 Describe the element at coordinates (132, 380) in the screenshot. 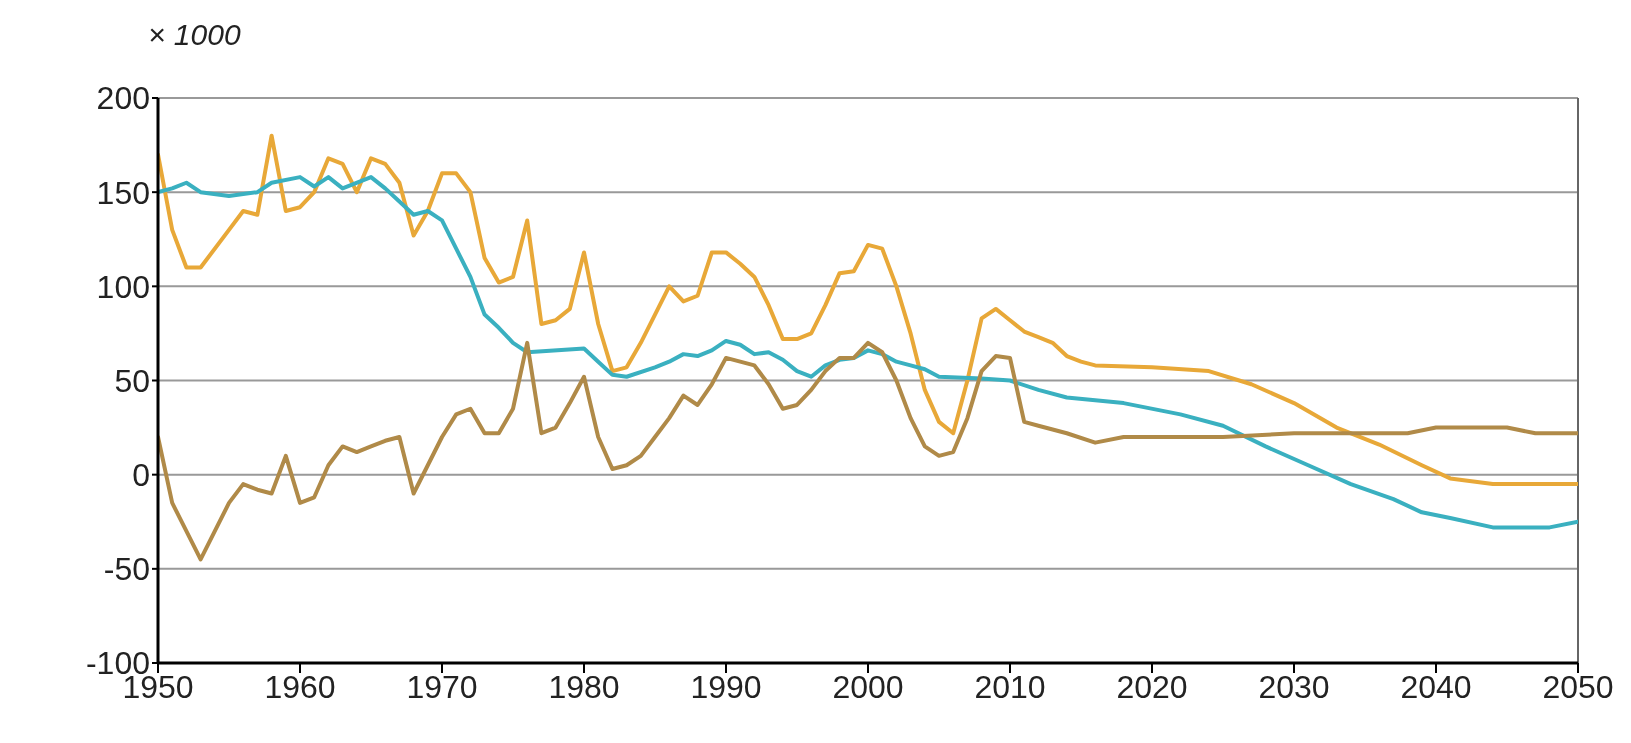

I see `y-tick-label: 50` at that location.